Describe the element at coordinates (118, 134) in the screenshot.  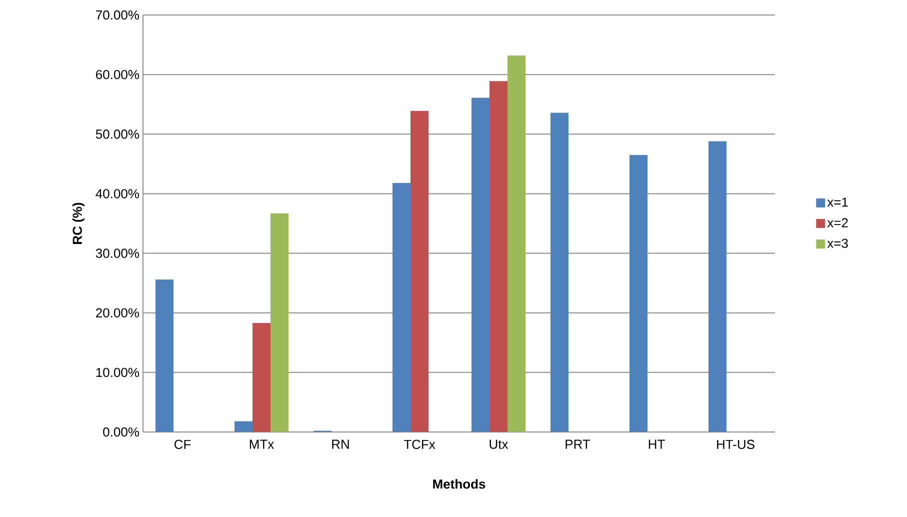
I see `y-tick-label: 50.00%` at that location.